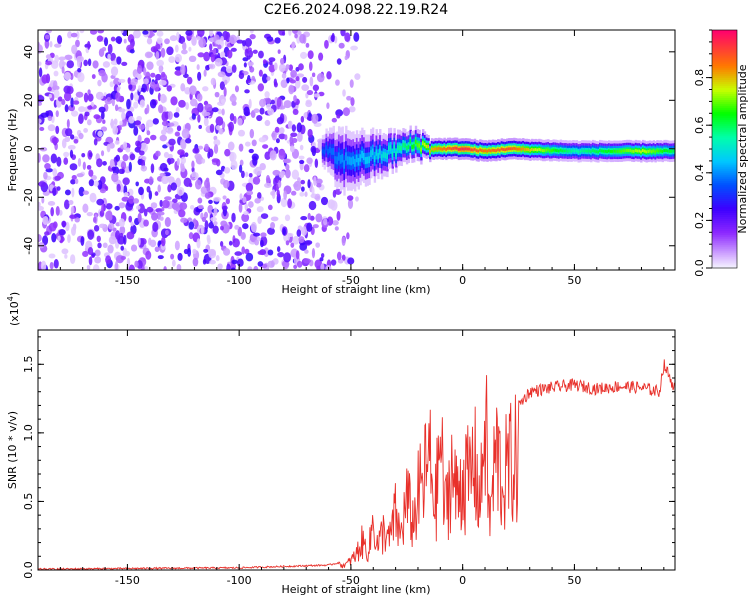 This screenshot has width=750, height=604. What do you see at coordinates (699, 125) in the screenshot?
I see `colorbar-tick-label: 0.6` at bounding box center [699, 125].